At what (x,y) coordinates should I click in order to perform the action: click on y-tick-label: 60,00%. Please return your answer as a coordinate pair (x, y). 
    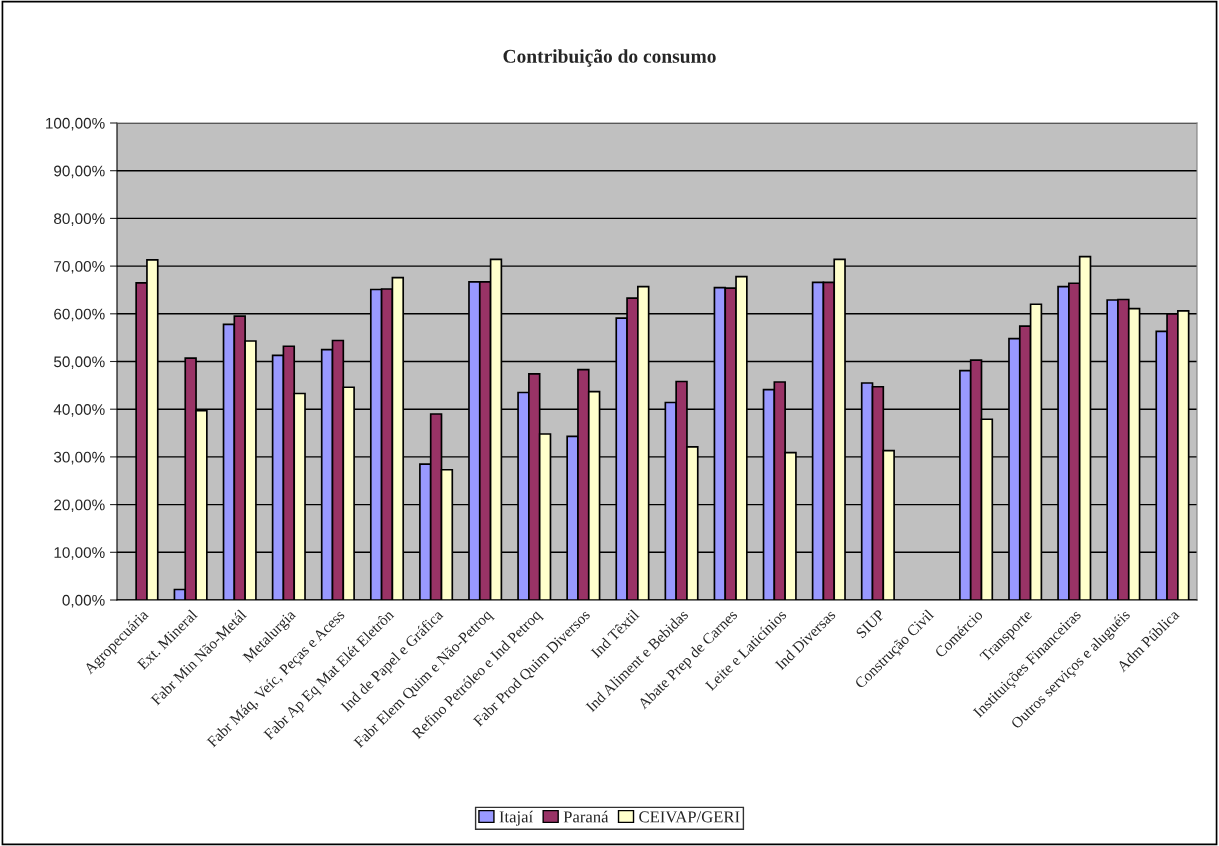
    Looking at the image, I should click on (79, 315).